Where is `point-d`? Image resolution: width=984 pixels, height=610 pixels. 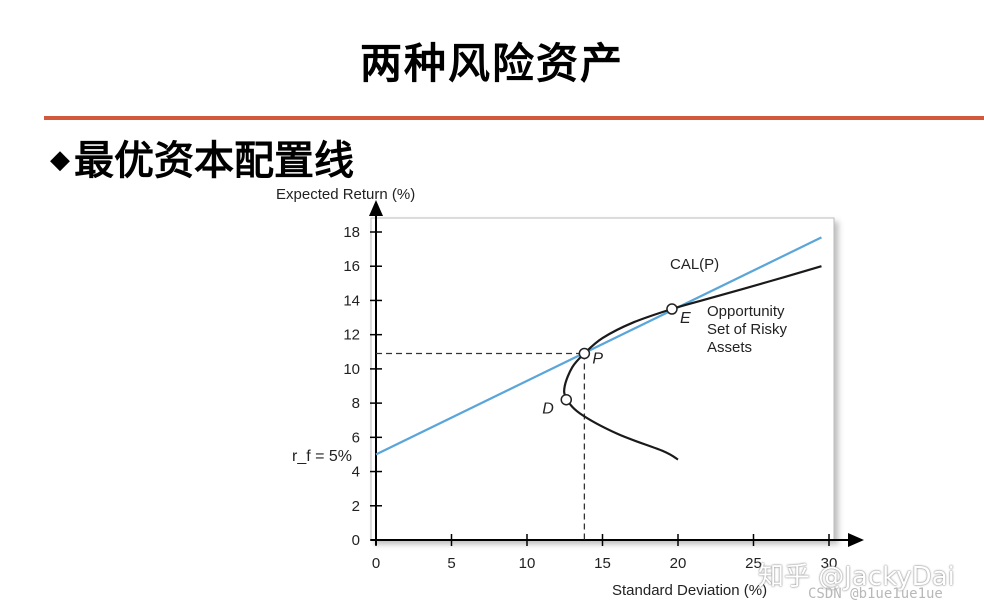 point-d is located at coordinates (566, 399).